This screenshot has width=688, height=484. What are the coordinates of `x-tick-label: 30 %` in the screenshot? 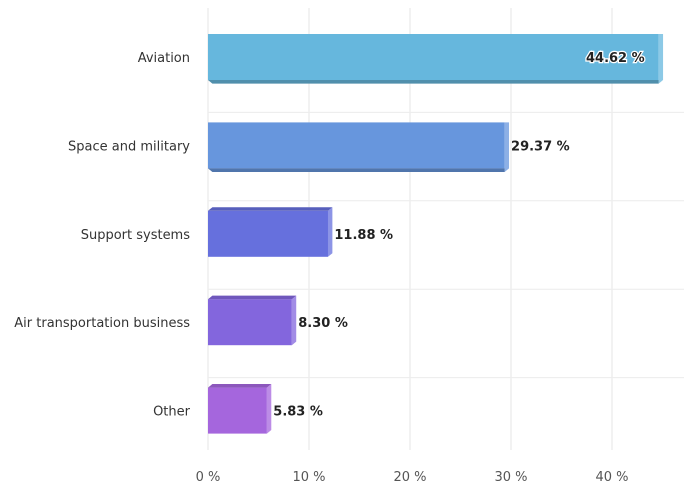 It's located at (510, 477).